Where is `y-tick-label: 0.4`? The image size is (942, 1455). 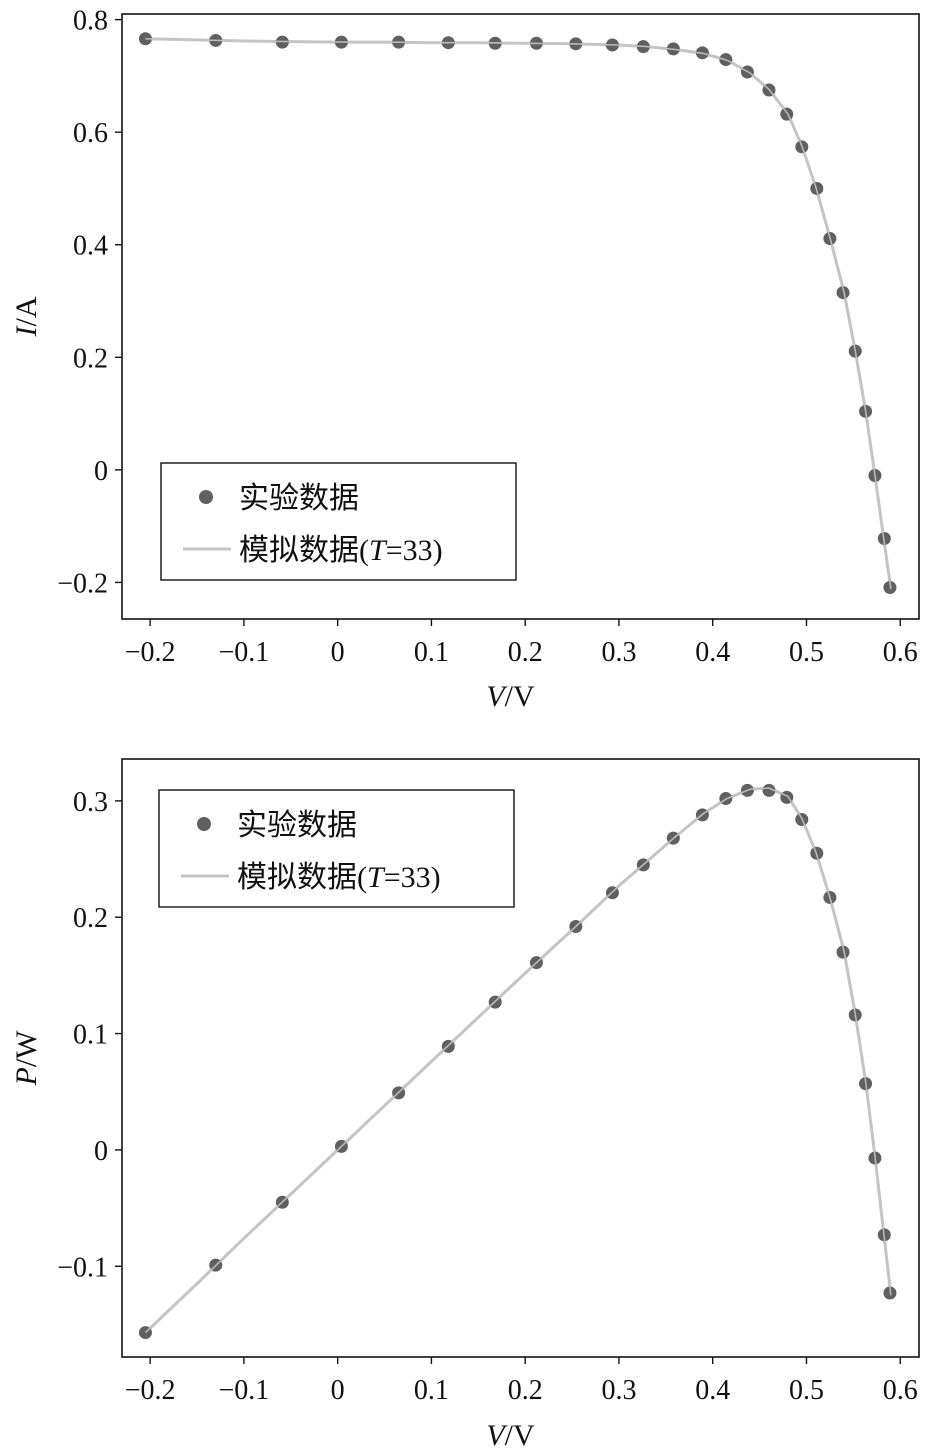
y-tick-label: 0.4 is located at coordinates (90, 246).